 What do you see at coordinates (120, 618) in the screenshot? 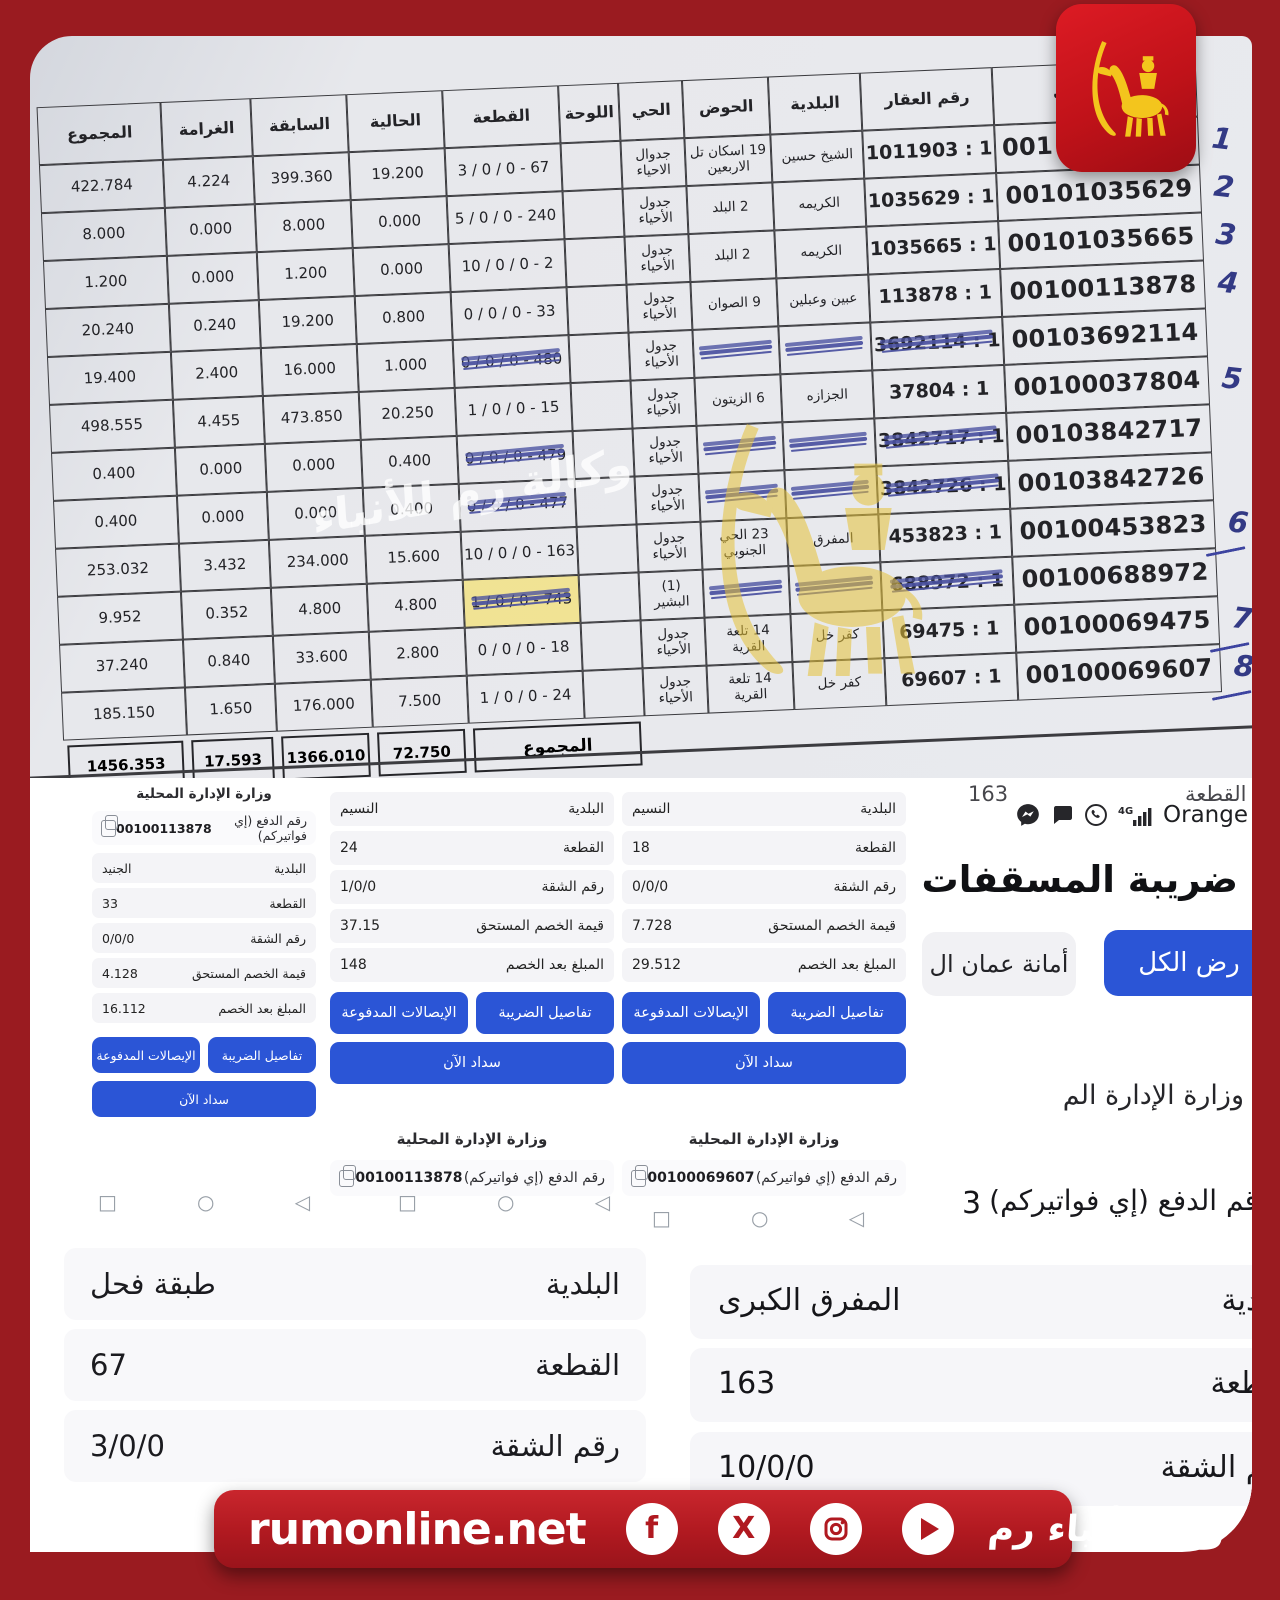
I see `cell-total: 9.952` at bounding box center [120, 618].